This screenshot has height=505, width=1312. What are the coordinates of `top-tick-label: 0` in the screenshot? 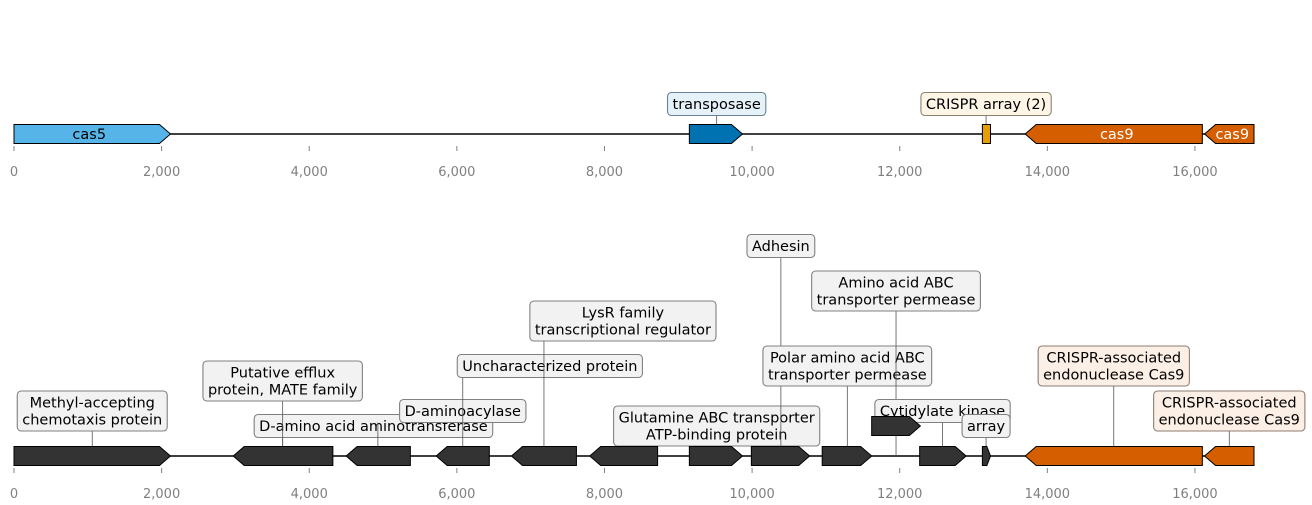 It's located at (14, 172).